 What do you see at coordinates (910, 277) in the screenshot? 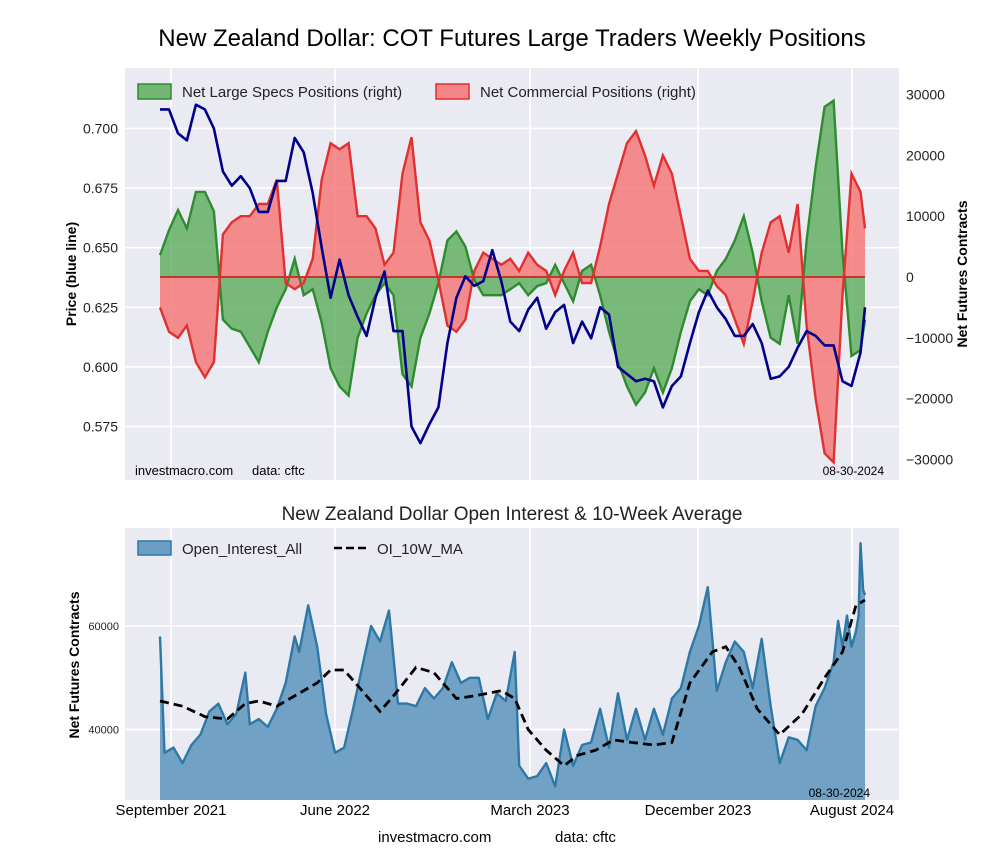
I see `contracts-tick-label: 0` at bounding box center [910, 277].